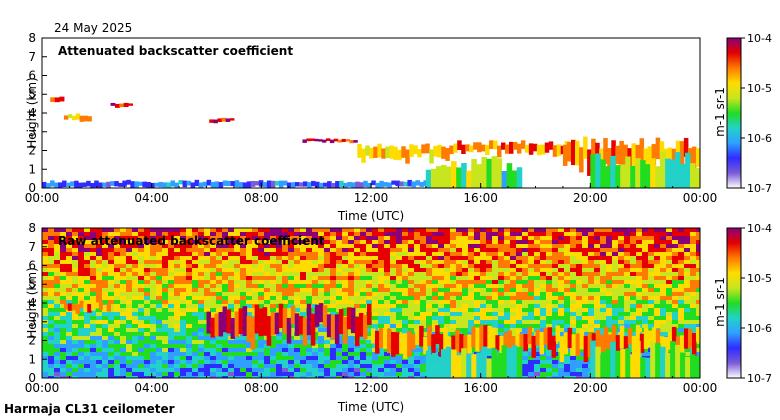 This screenshot has height=420, width=780. I want to click on colorbar-ticks: 10-710-610-510-4, so click(756, 303).